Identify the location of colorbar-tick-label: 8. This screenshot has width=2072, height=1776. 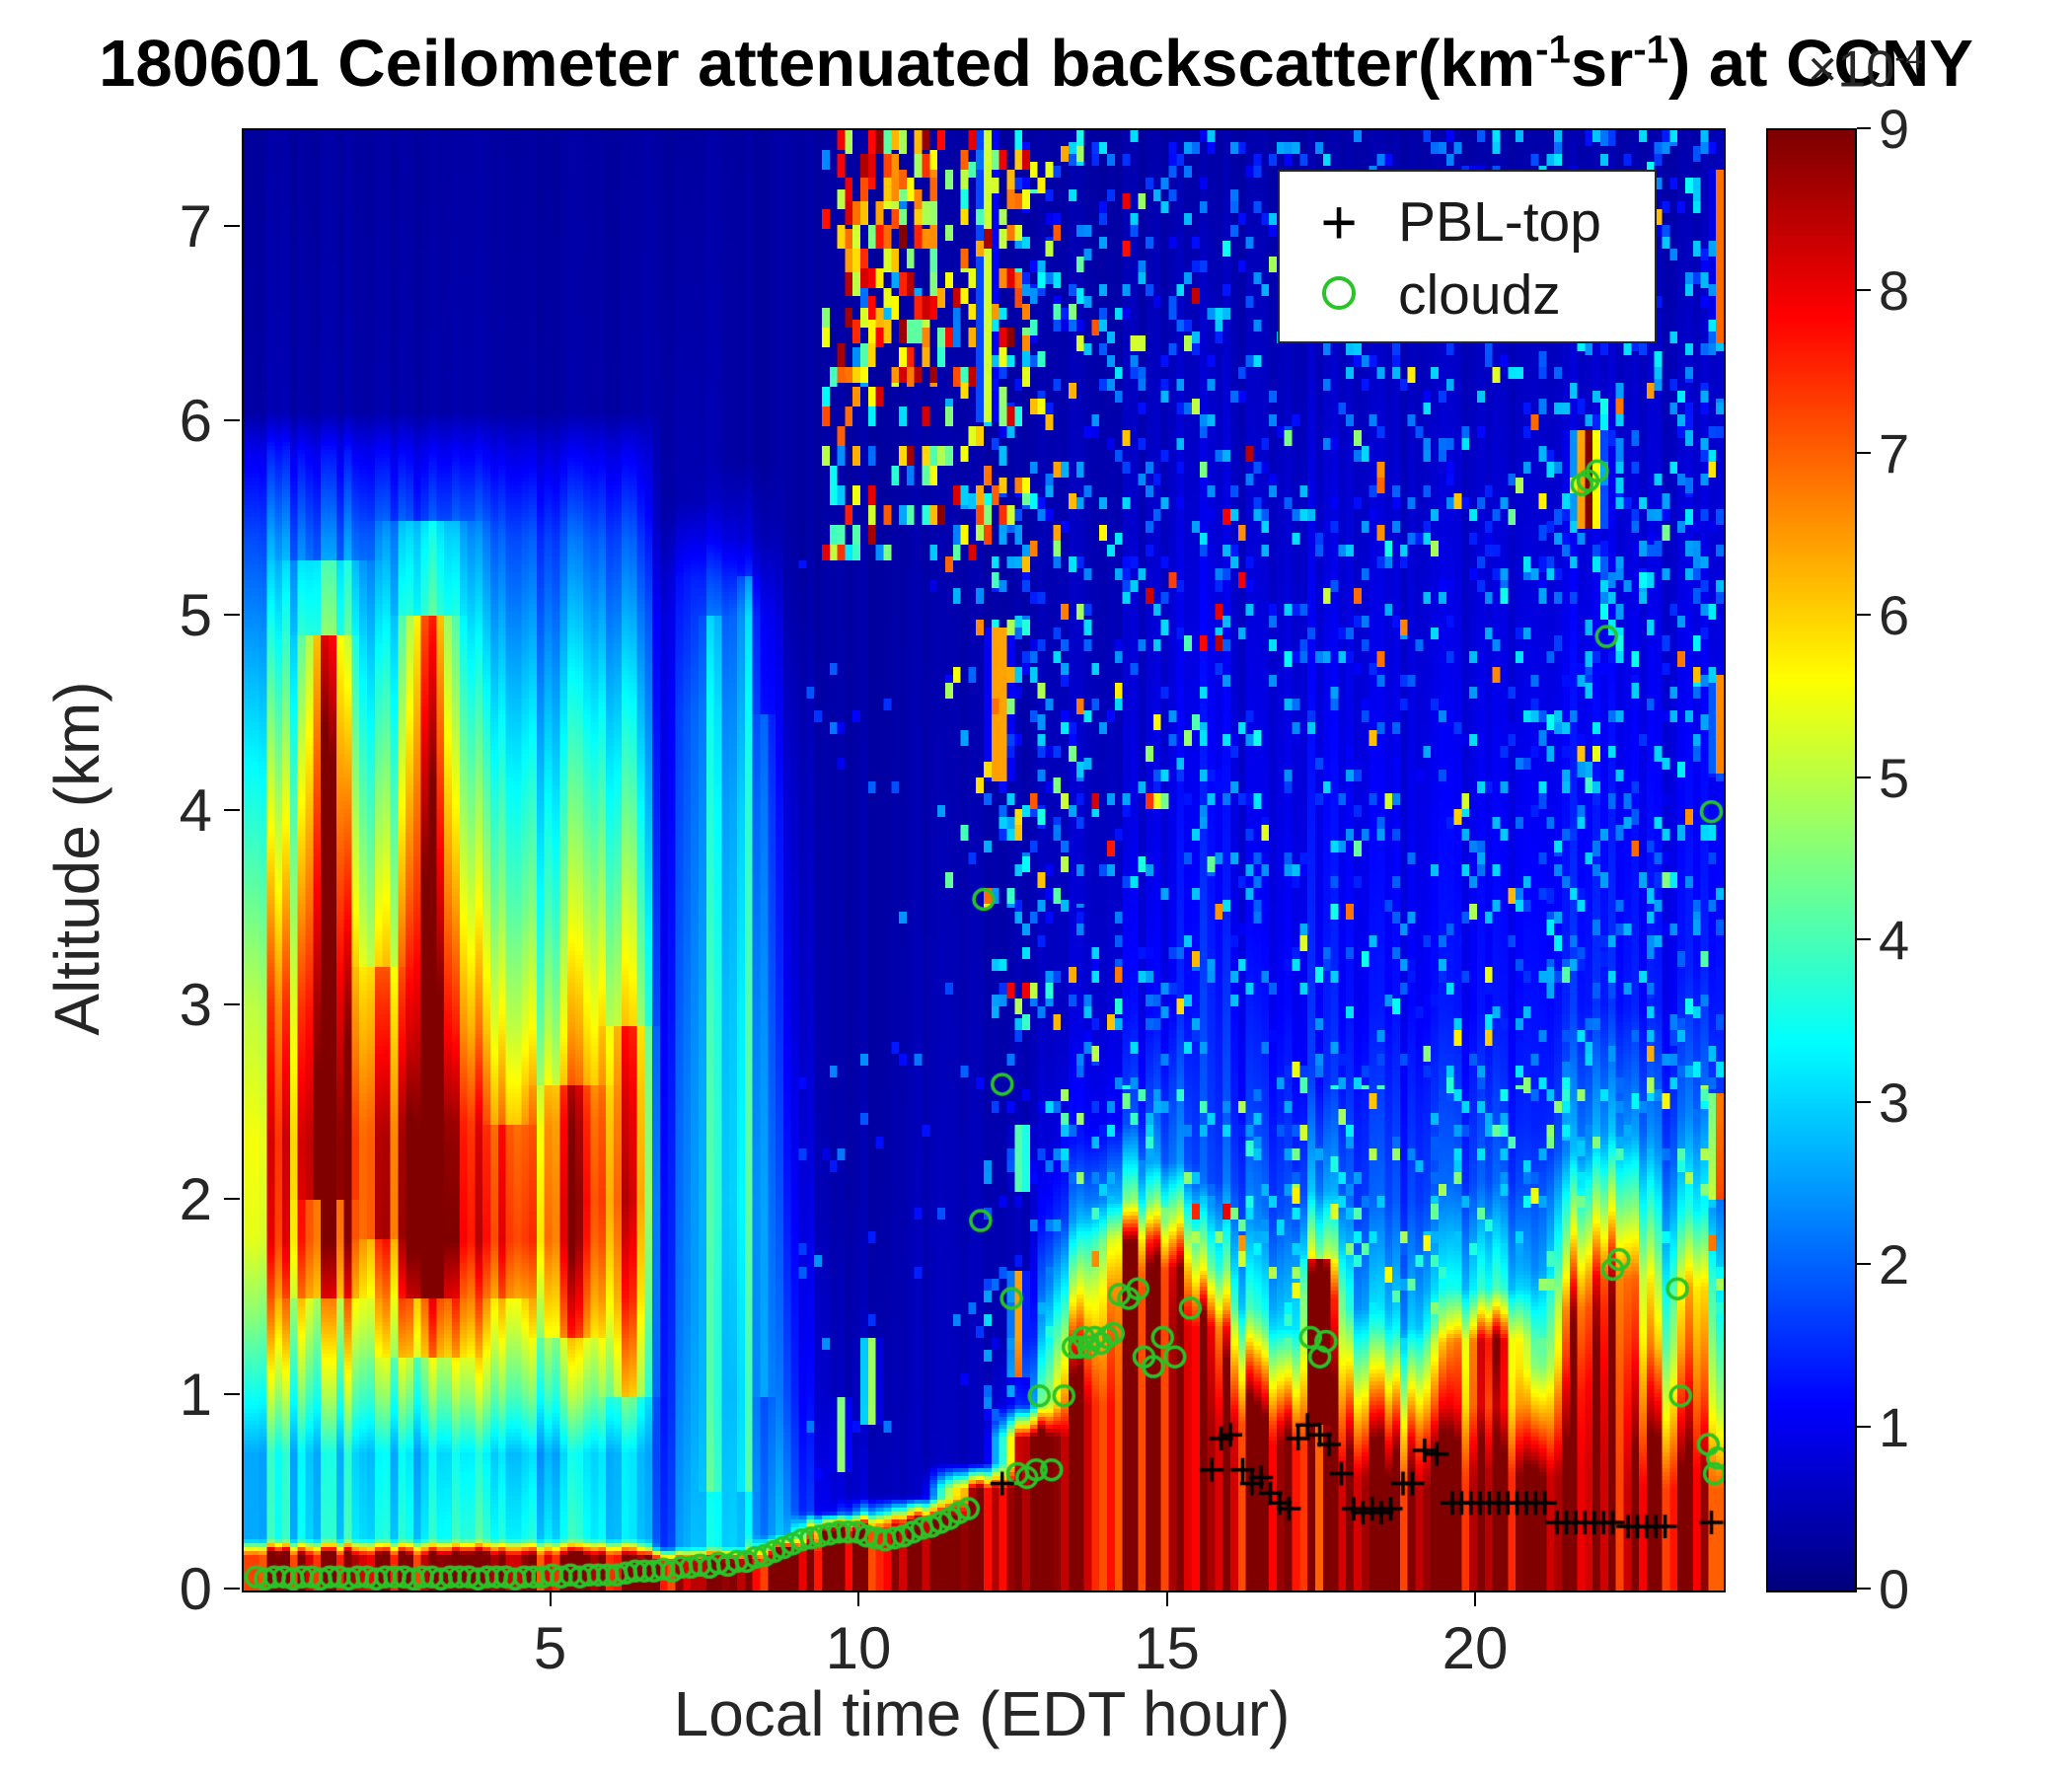
(1895, 291).